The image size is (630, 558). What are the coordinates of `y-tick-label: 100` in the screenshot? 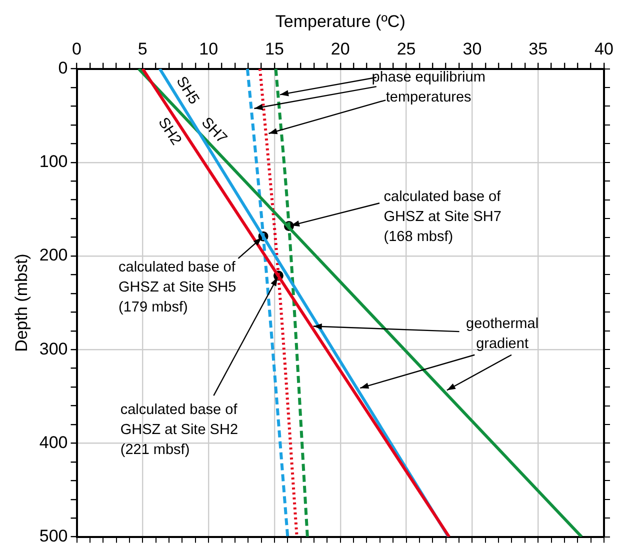 It's located at (53, 162).